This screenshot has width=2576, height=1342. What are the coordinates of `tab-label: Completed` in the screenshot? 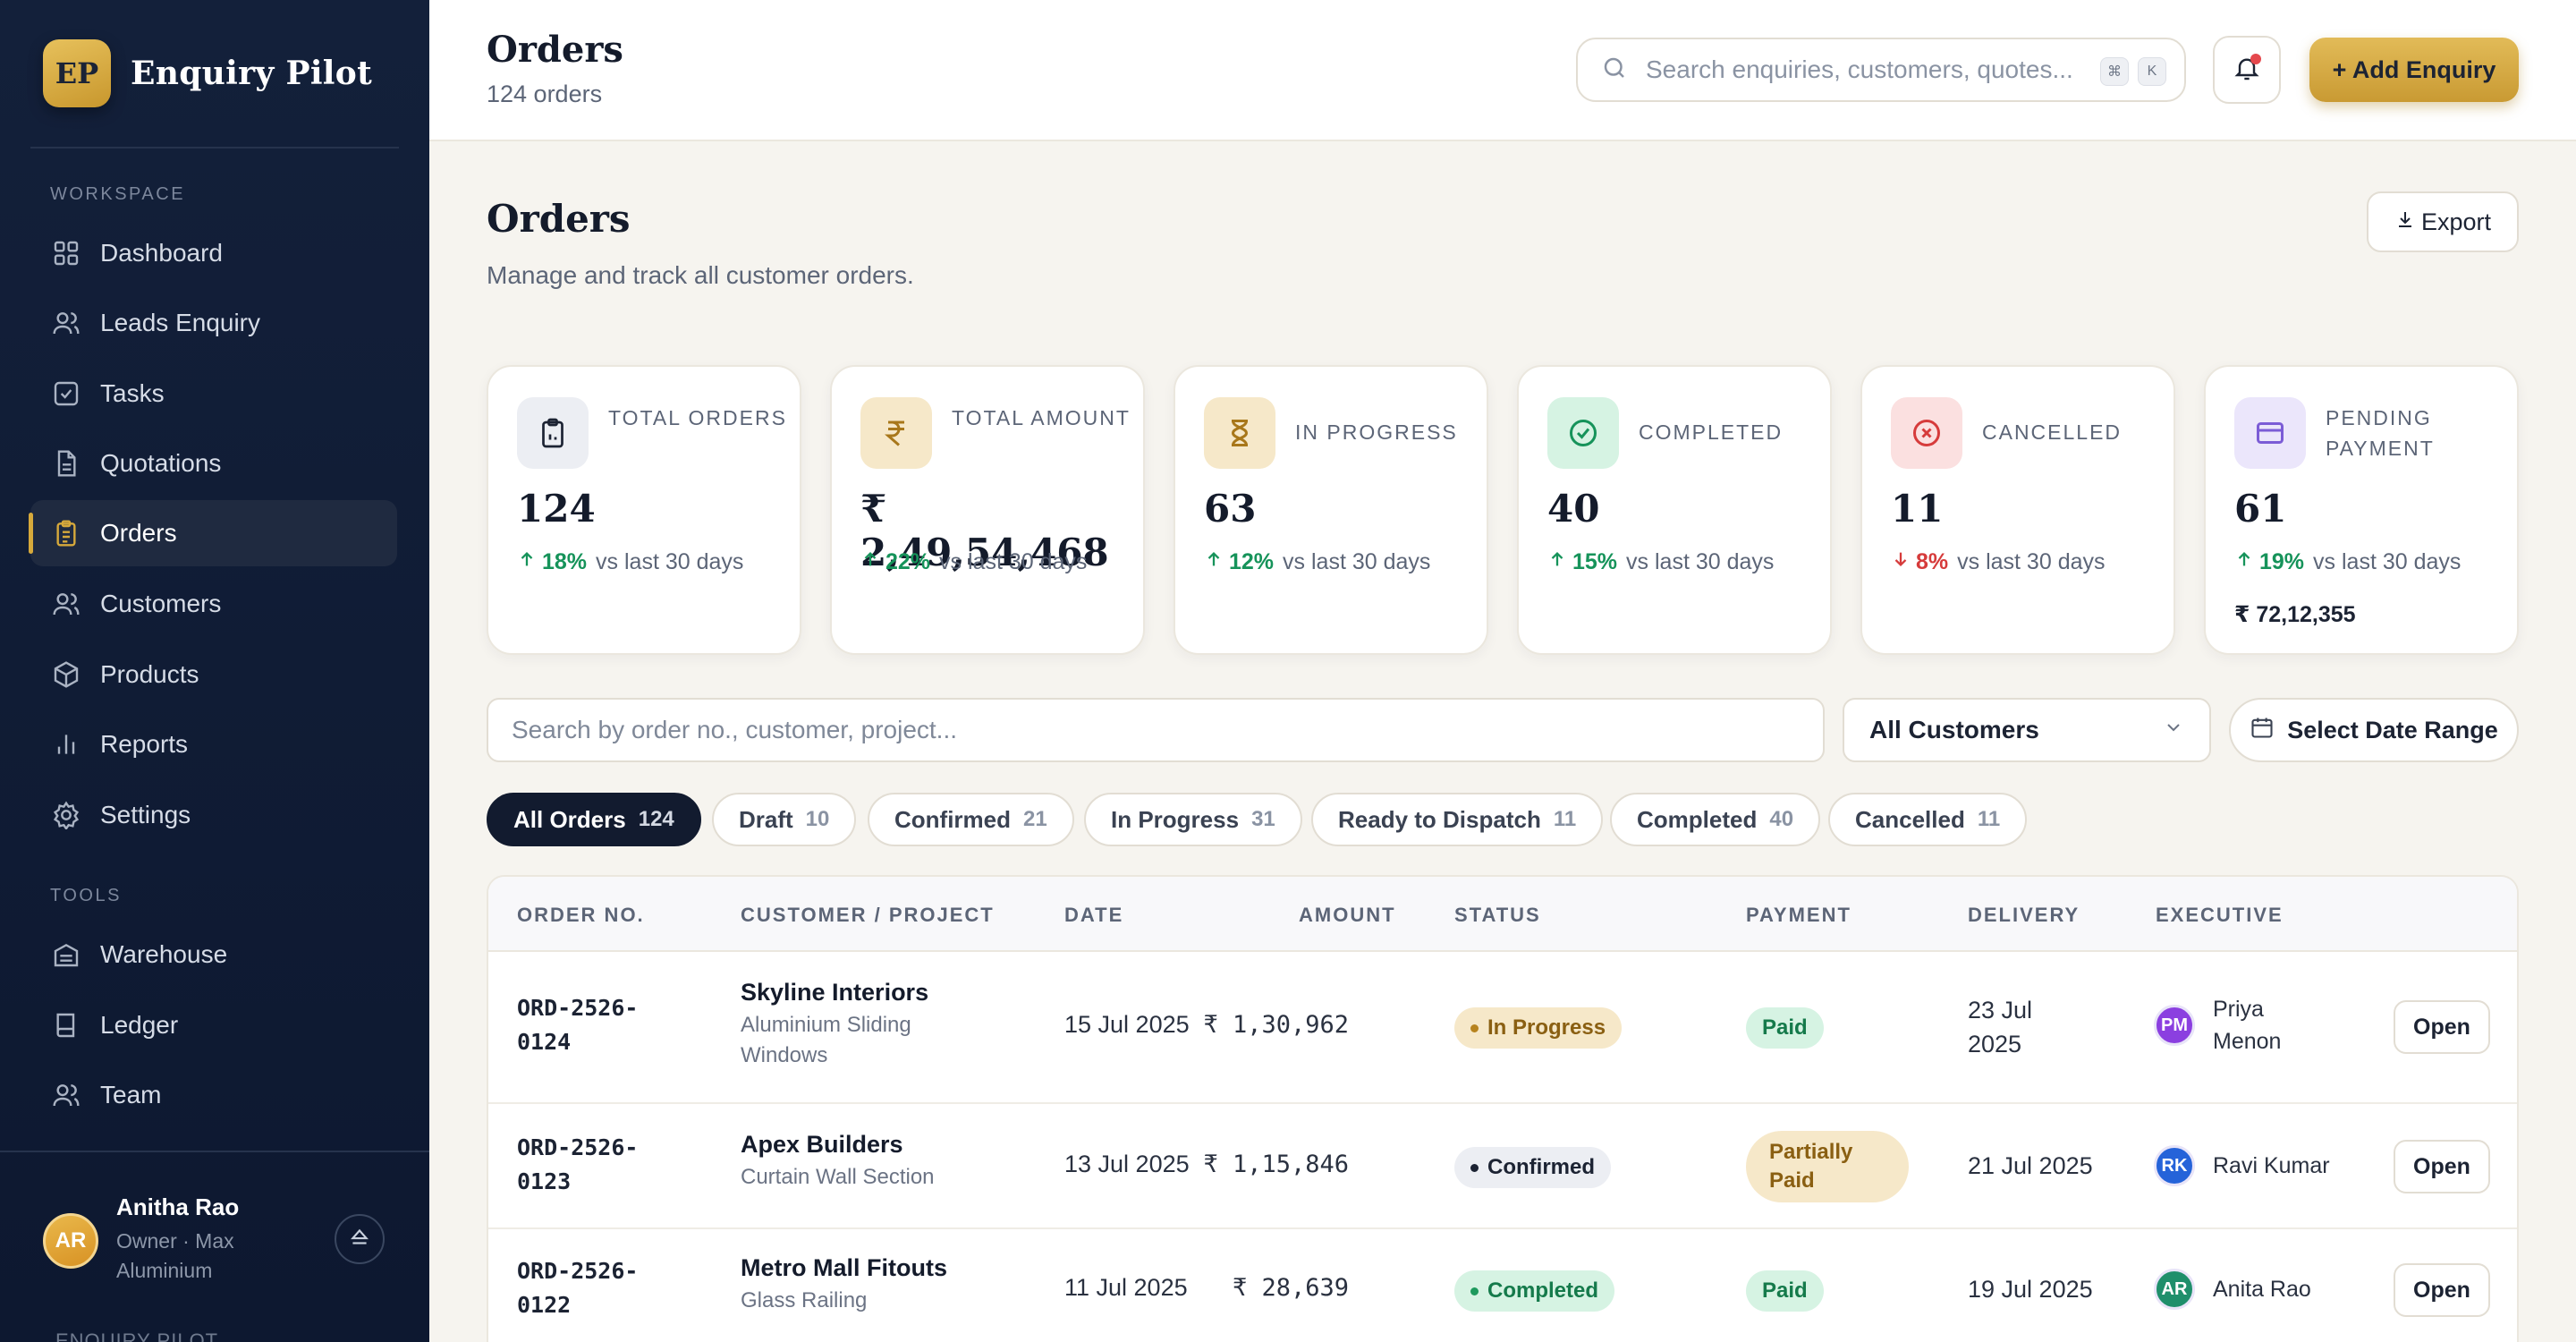 It's located at (1697, 819).